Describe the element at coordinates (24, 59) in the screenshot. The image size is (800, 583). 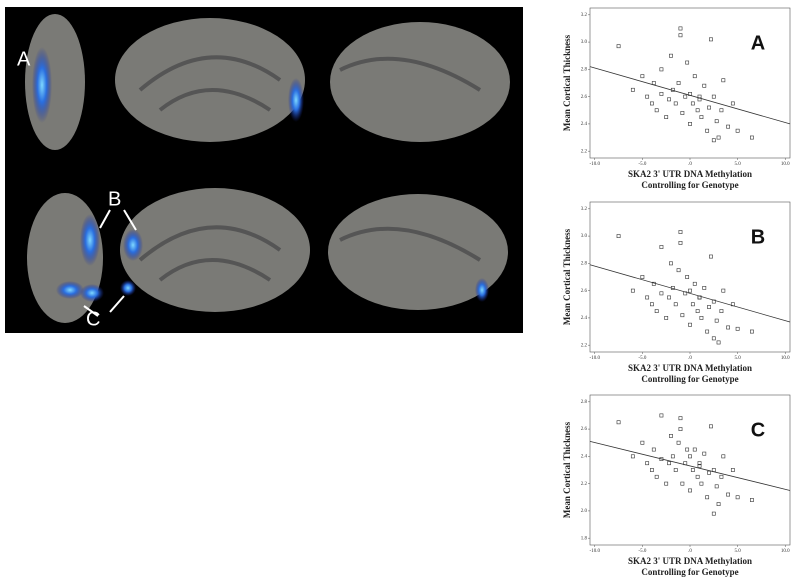
I see `panel-label: A` at that location.